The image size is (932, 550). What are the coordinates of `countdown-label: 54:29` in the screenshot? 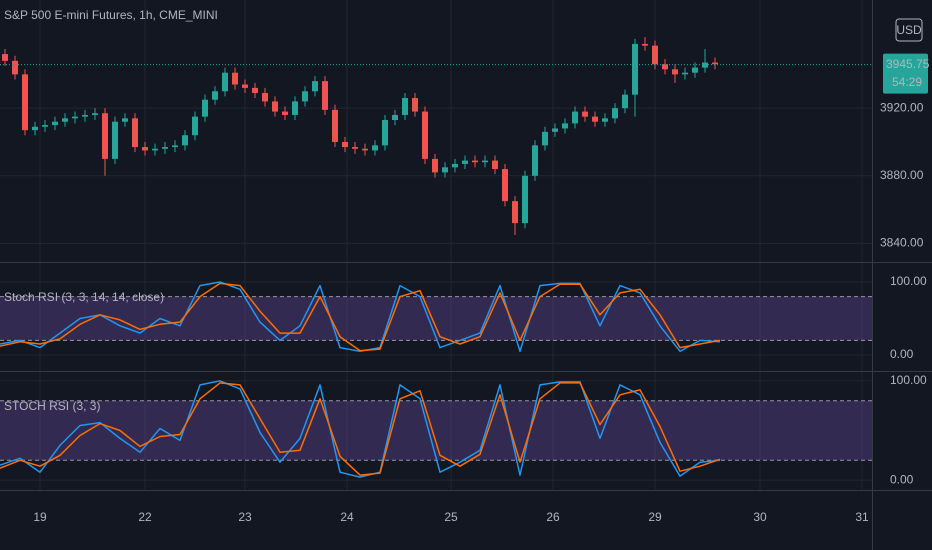 It's located at (907, 82).